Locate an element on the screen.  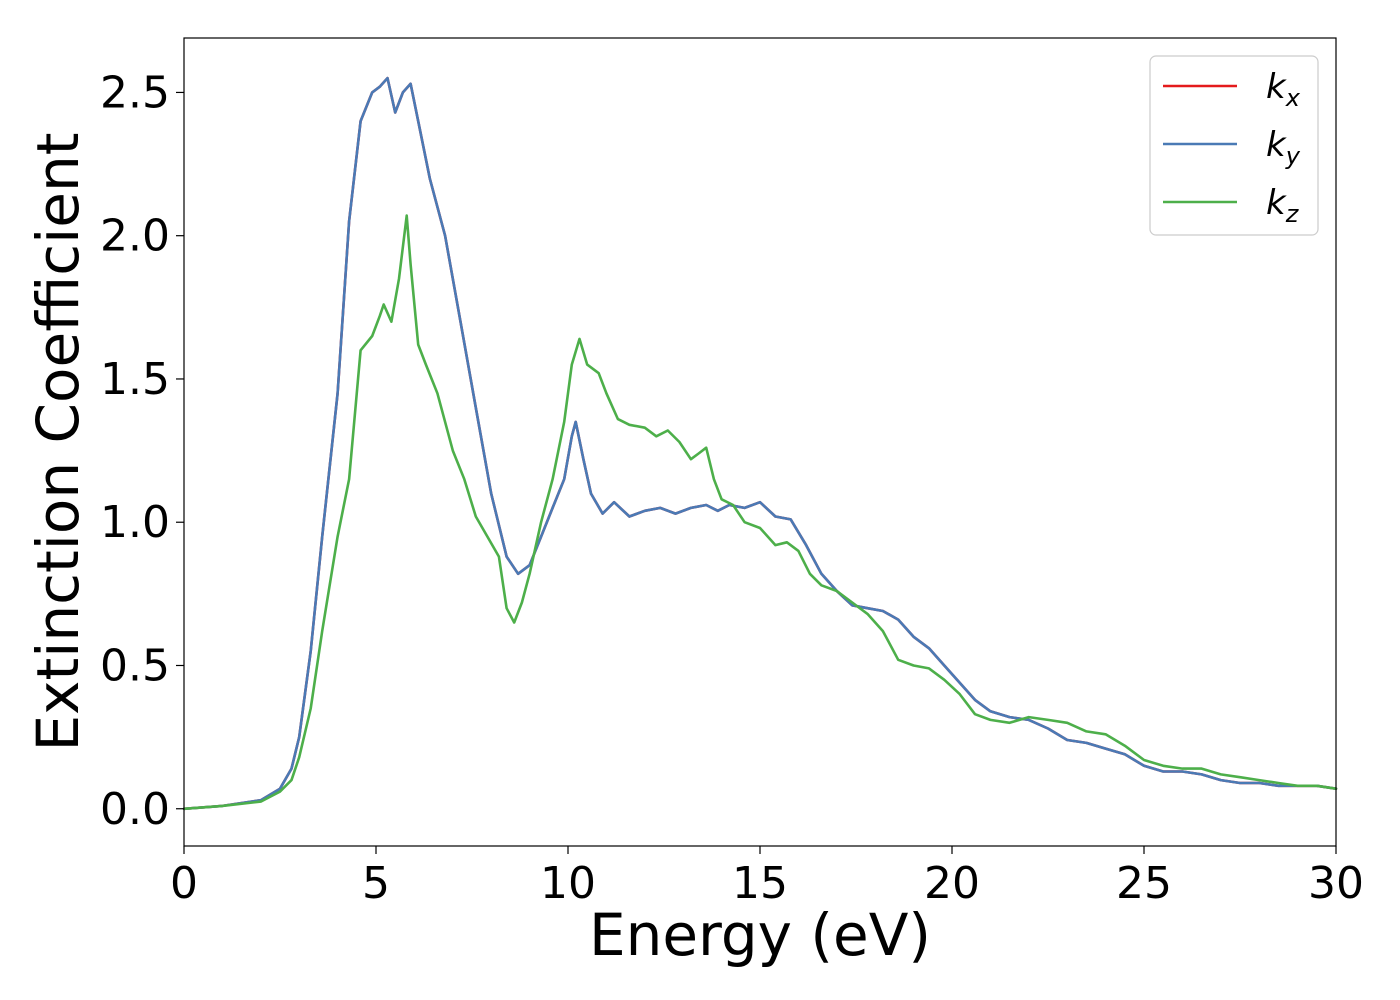
legend: kx ky kz is located at coordinates (1234, 145).